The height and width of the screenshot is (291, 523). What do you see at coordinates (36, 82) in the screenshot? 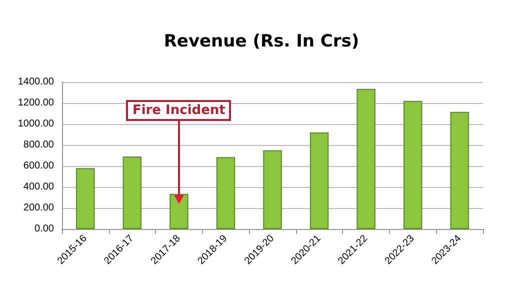
I see `y-tick-label: 1400.00` at bounding box center [36, 82].